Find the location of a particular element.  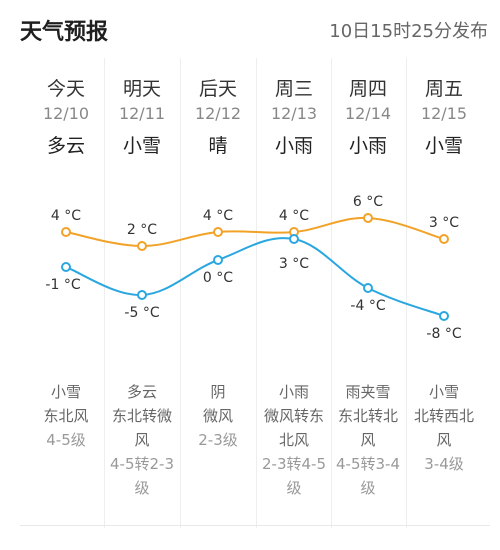

day-weather: 晴 is located at coordinates (218, 146).